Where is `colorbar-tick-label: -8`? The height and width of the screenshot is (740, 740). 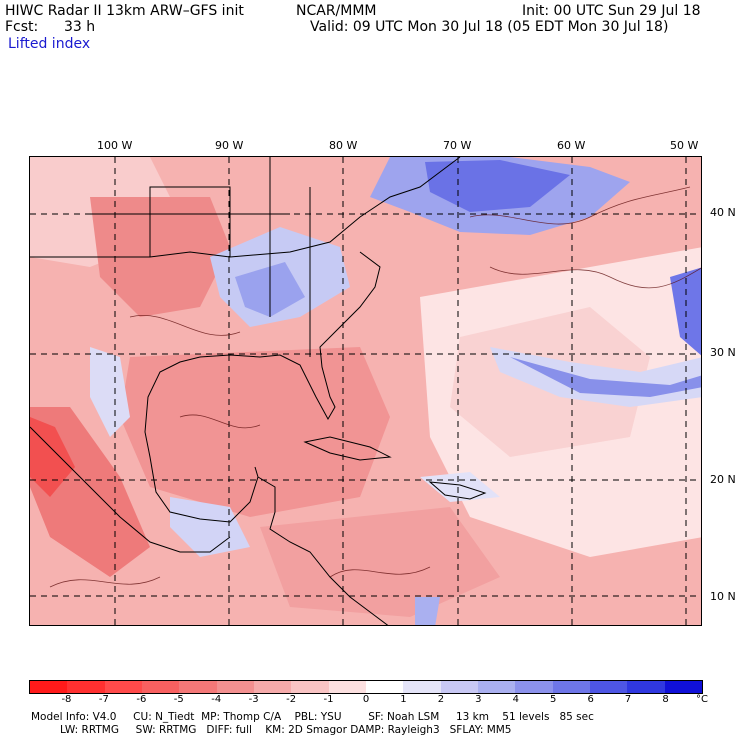 colorbar-tick-label: -8 is located at coordinates (66, 699).